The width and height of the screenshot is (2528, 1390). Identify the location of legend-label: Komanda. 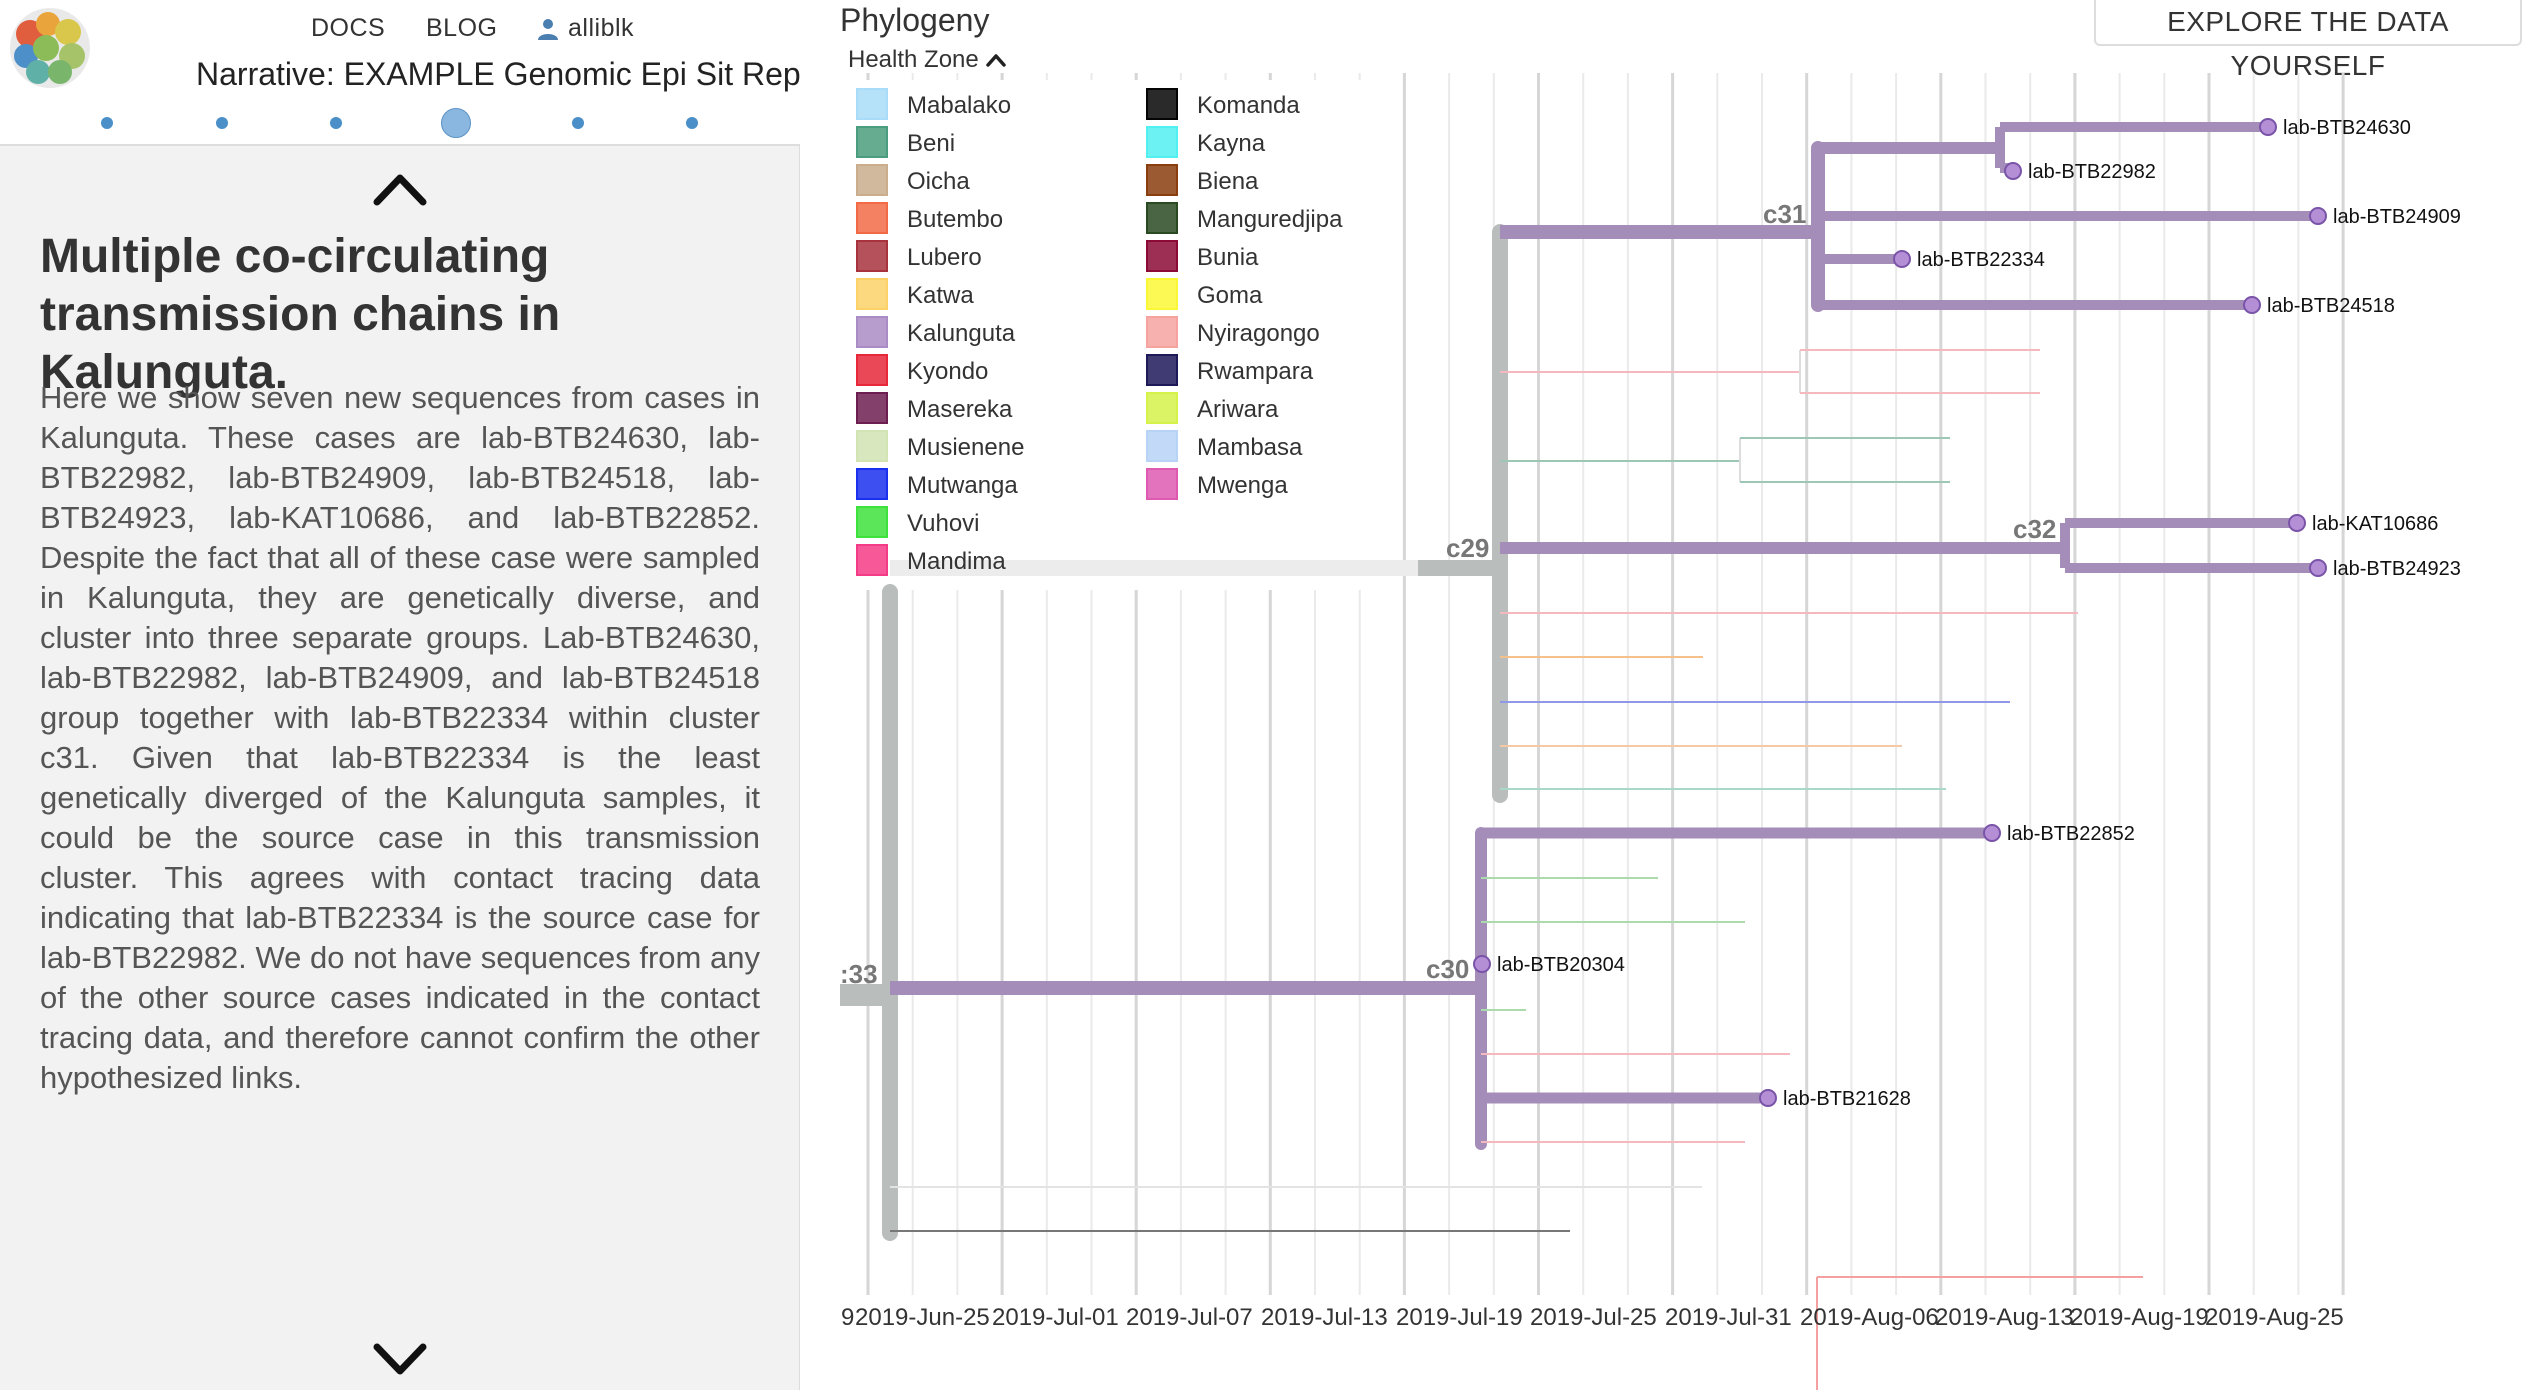
(1248, 105).